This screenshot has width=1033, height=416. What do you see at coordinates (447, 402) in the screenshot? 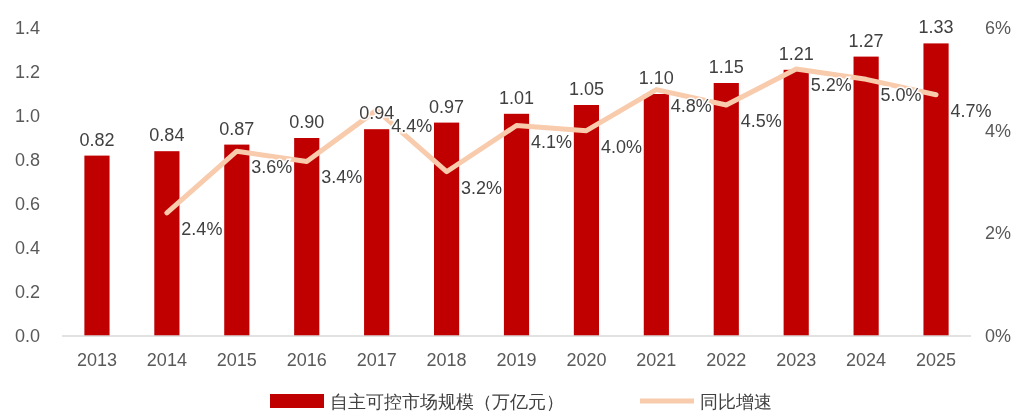
I see `legend-label: 自主可控市场规模（万亿元）` at bounding box center [447, 402].